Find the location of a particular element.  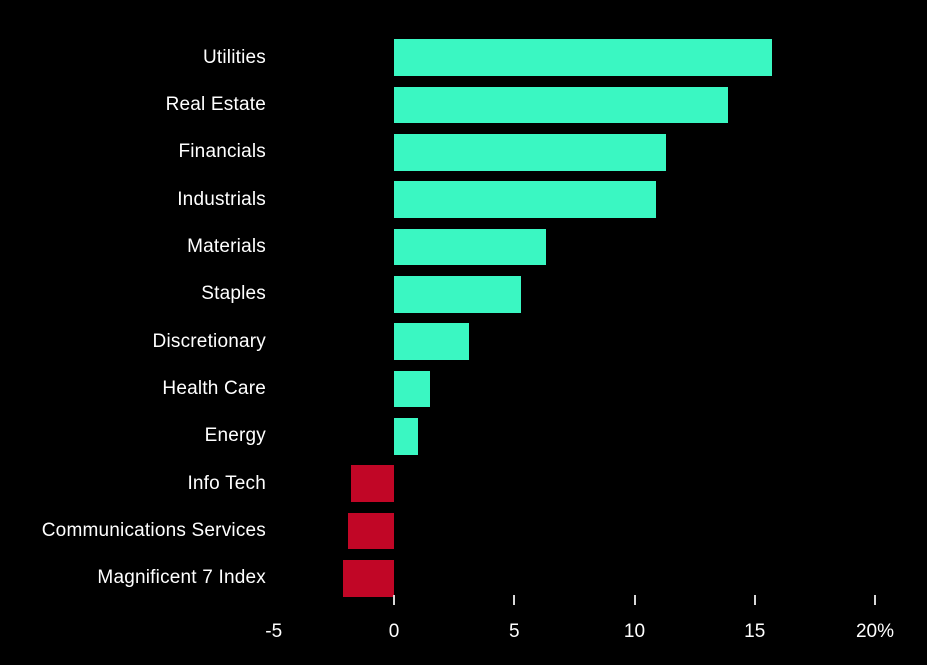

x-axis-tick-label-5: -5 is located at coordinates (274, 631).